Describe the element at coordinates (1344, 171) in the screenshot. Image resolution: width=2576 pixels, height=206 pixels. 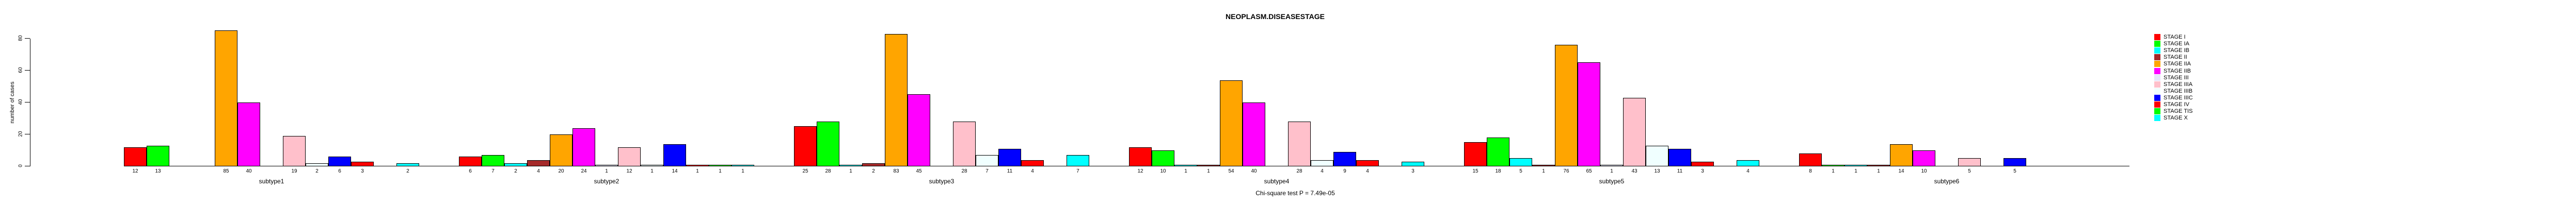
I see `bar-value-label: 9` at that location.